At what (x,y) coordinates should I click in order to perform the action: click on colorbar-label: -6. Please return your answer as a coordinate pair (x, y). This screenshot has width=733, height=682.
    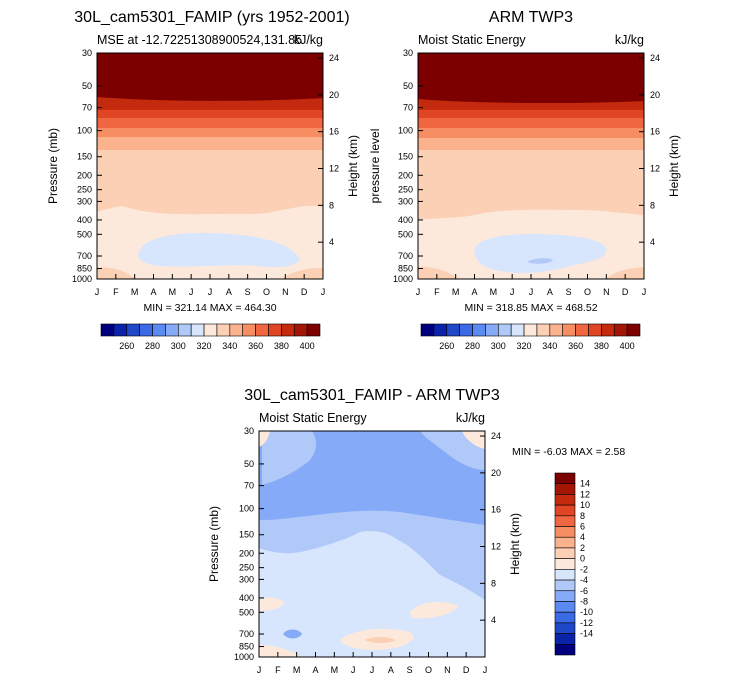
    Looking at the image, I should click on (584, 591).